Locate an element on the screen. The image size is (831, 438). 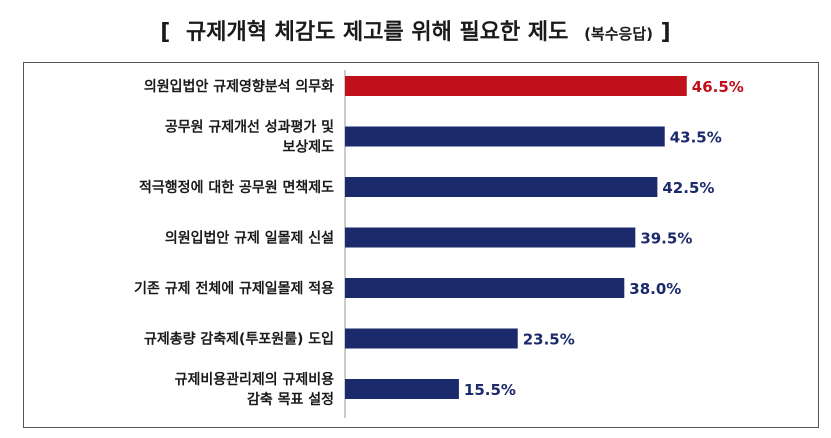
category-label-line: 의원입법안 규제영향분석 의무화 is located at coordinates (239, 86).